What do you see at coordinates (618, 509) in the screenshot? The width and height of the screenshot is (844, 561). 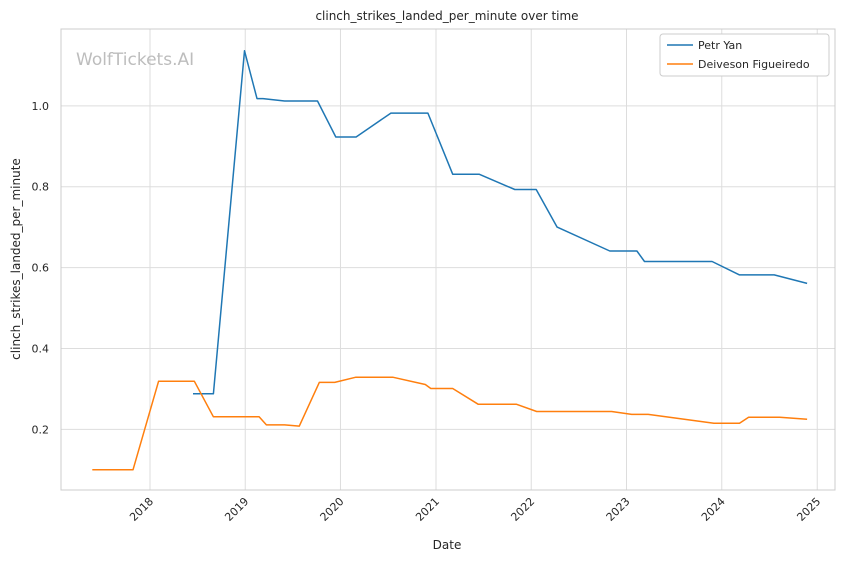 I see `x-tick-label: 2023` at bounding box center [618, 509].